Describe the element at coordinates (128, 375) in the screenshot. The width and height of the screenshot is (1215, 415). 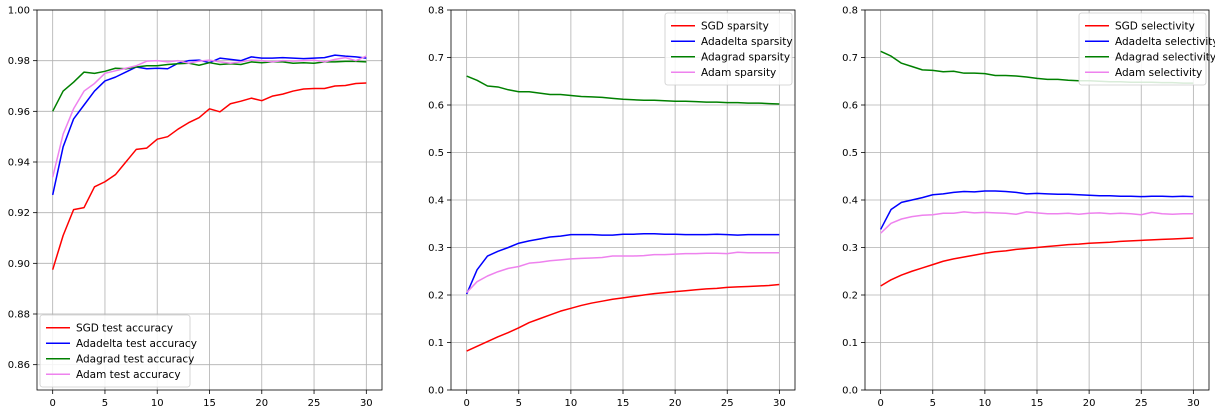
I see `legend-label: Adam test accuracy` at that location.